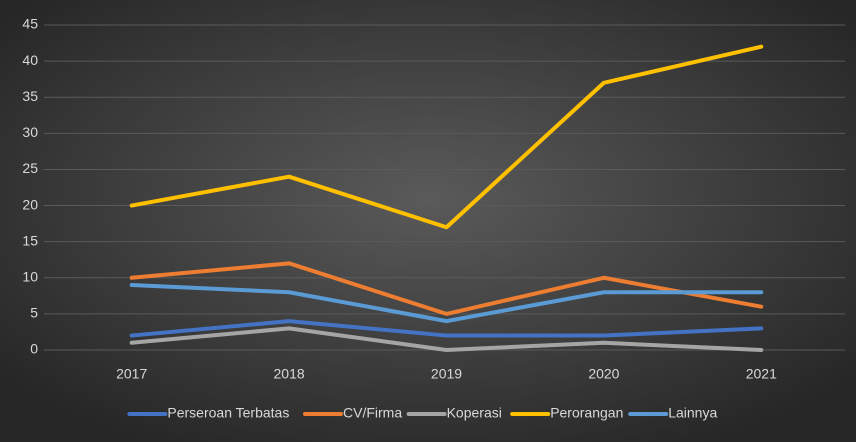  I want to click on y-tick-label: 15, so click(30, 240).